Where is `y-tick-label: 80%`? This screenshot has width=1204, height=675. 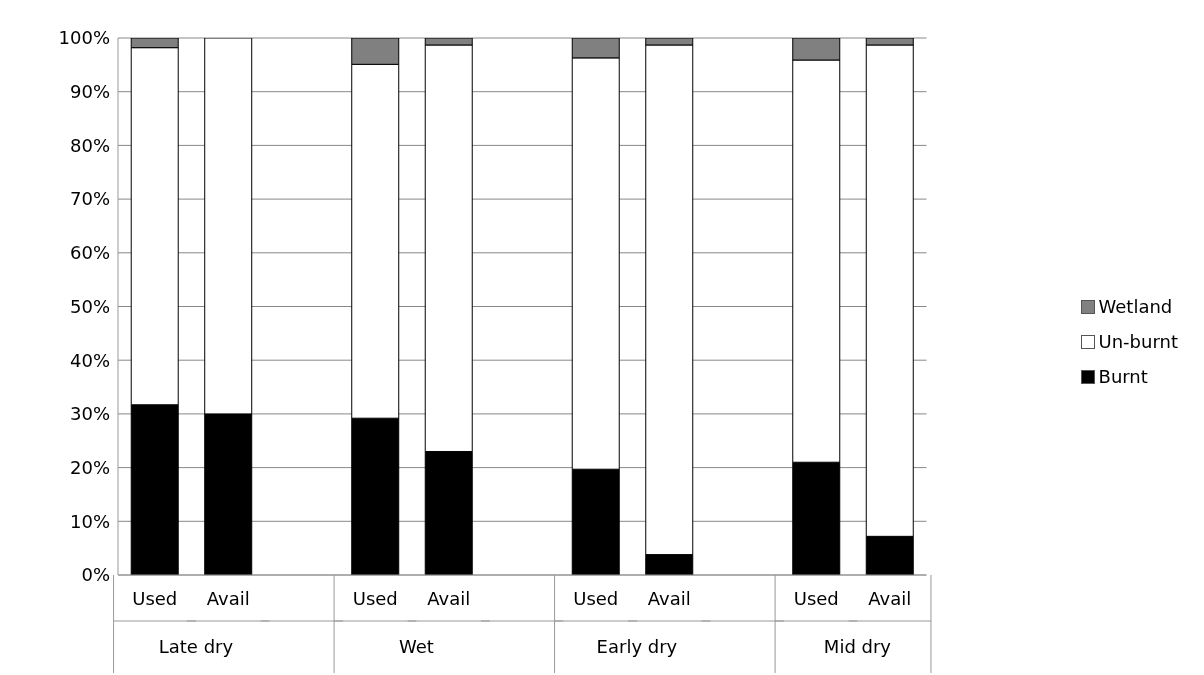 y-tick-label: 80% is located at coordinates (89, 145).